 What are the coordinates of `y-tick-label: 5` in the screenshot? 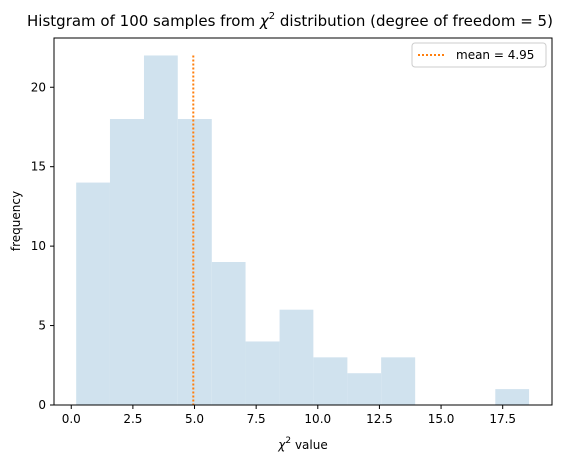 It's located at (42, 326).